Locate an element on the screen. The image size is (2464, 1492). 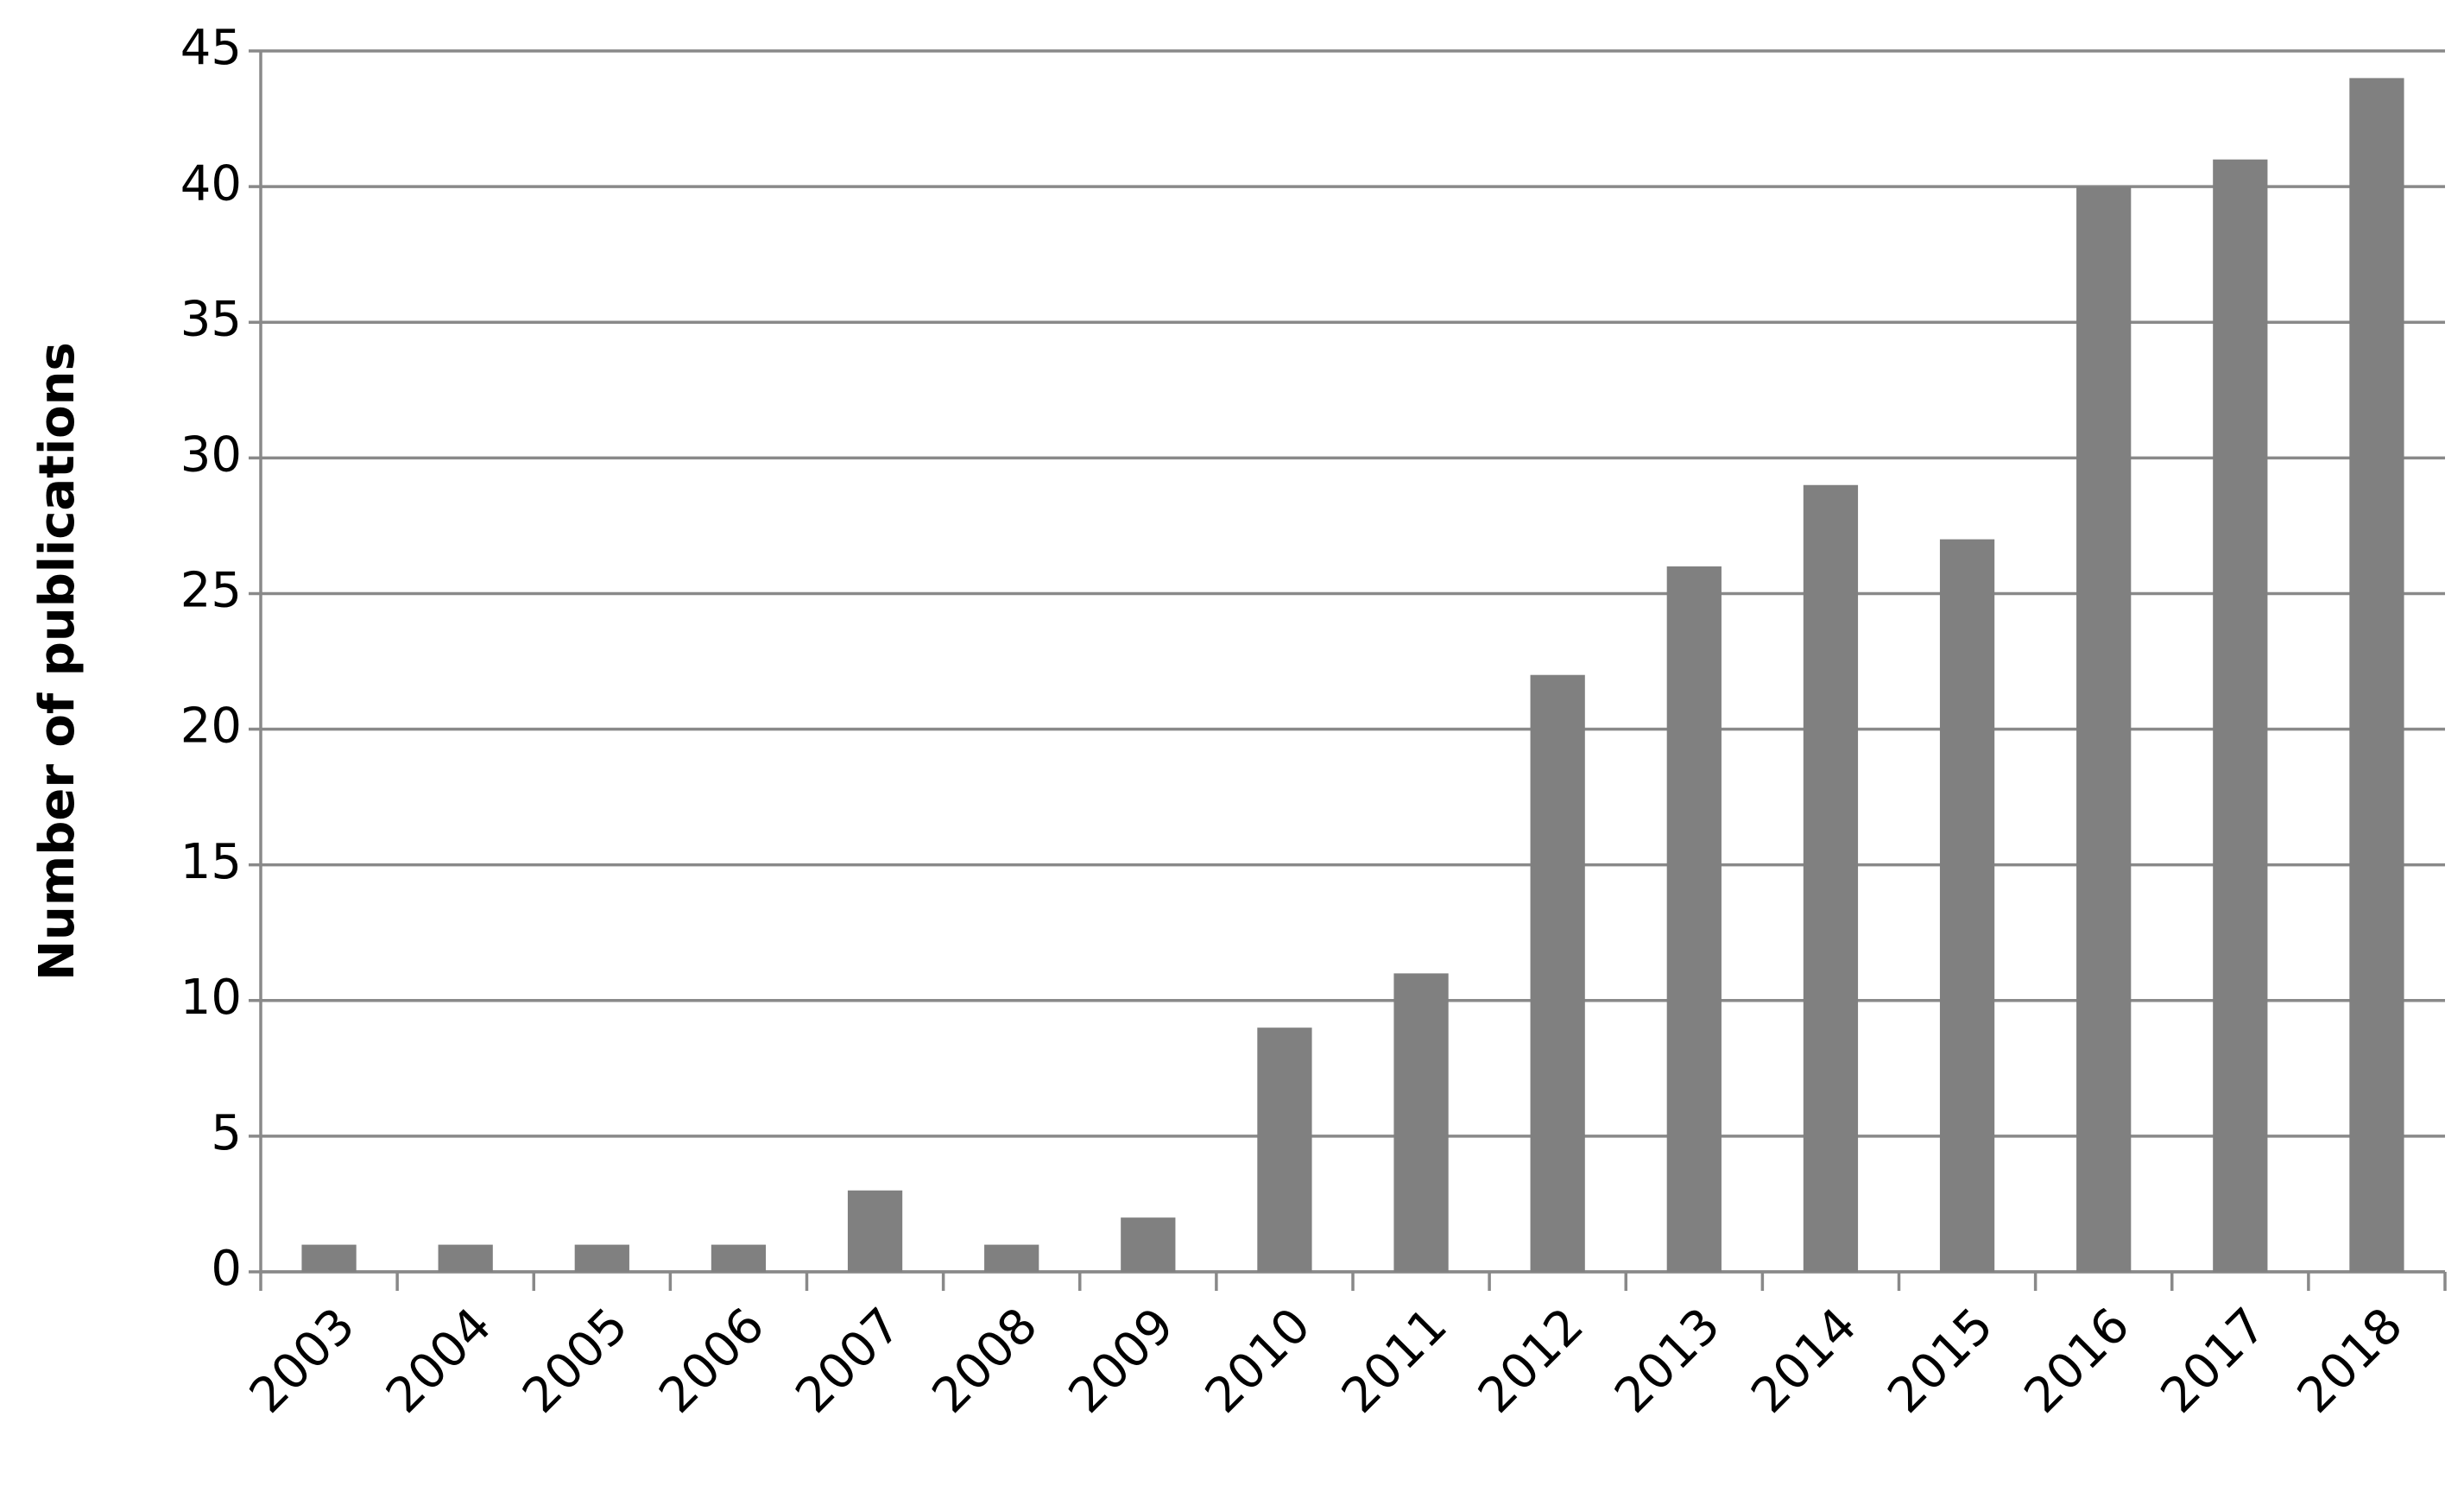
y-tick-label: 40 is located at coordinates (211, 184).